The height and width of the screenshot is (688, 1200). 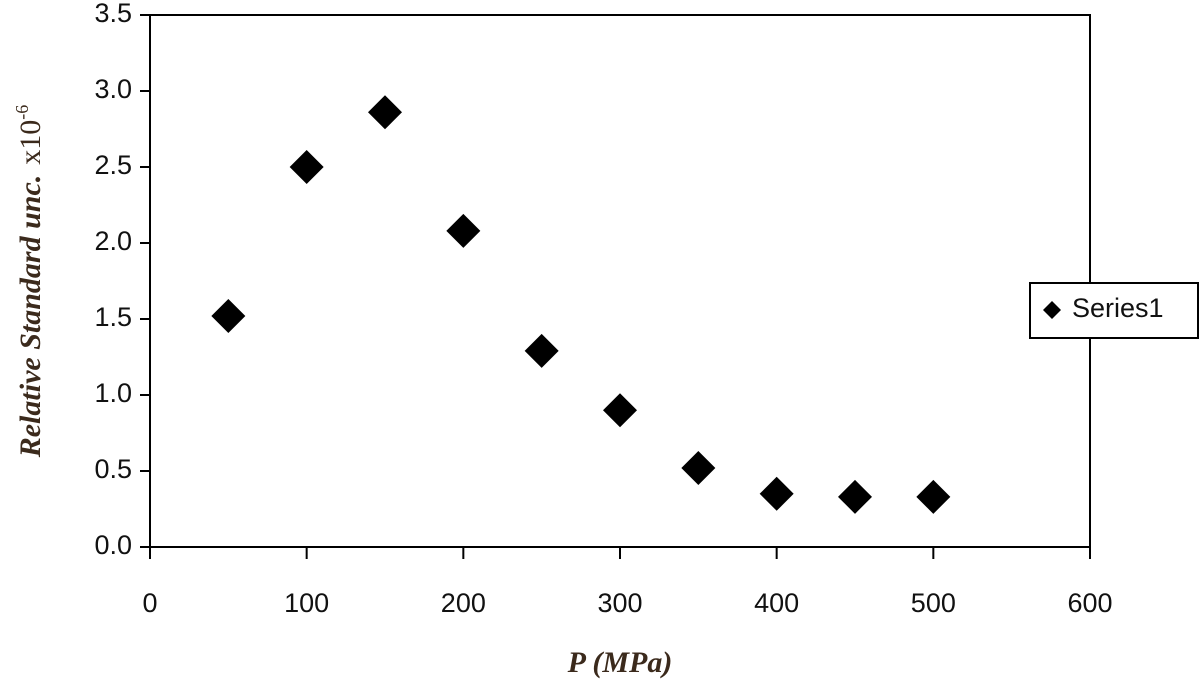 What do you see at coordinates (113, 393) in the screenshot?
I see `y-tick-label: 1.0` at bounding box center [113, 393].